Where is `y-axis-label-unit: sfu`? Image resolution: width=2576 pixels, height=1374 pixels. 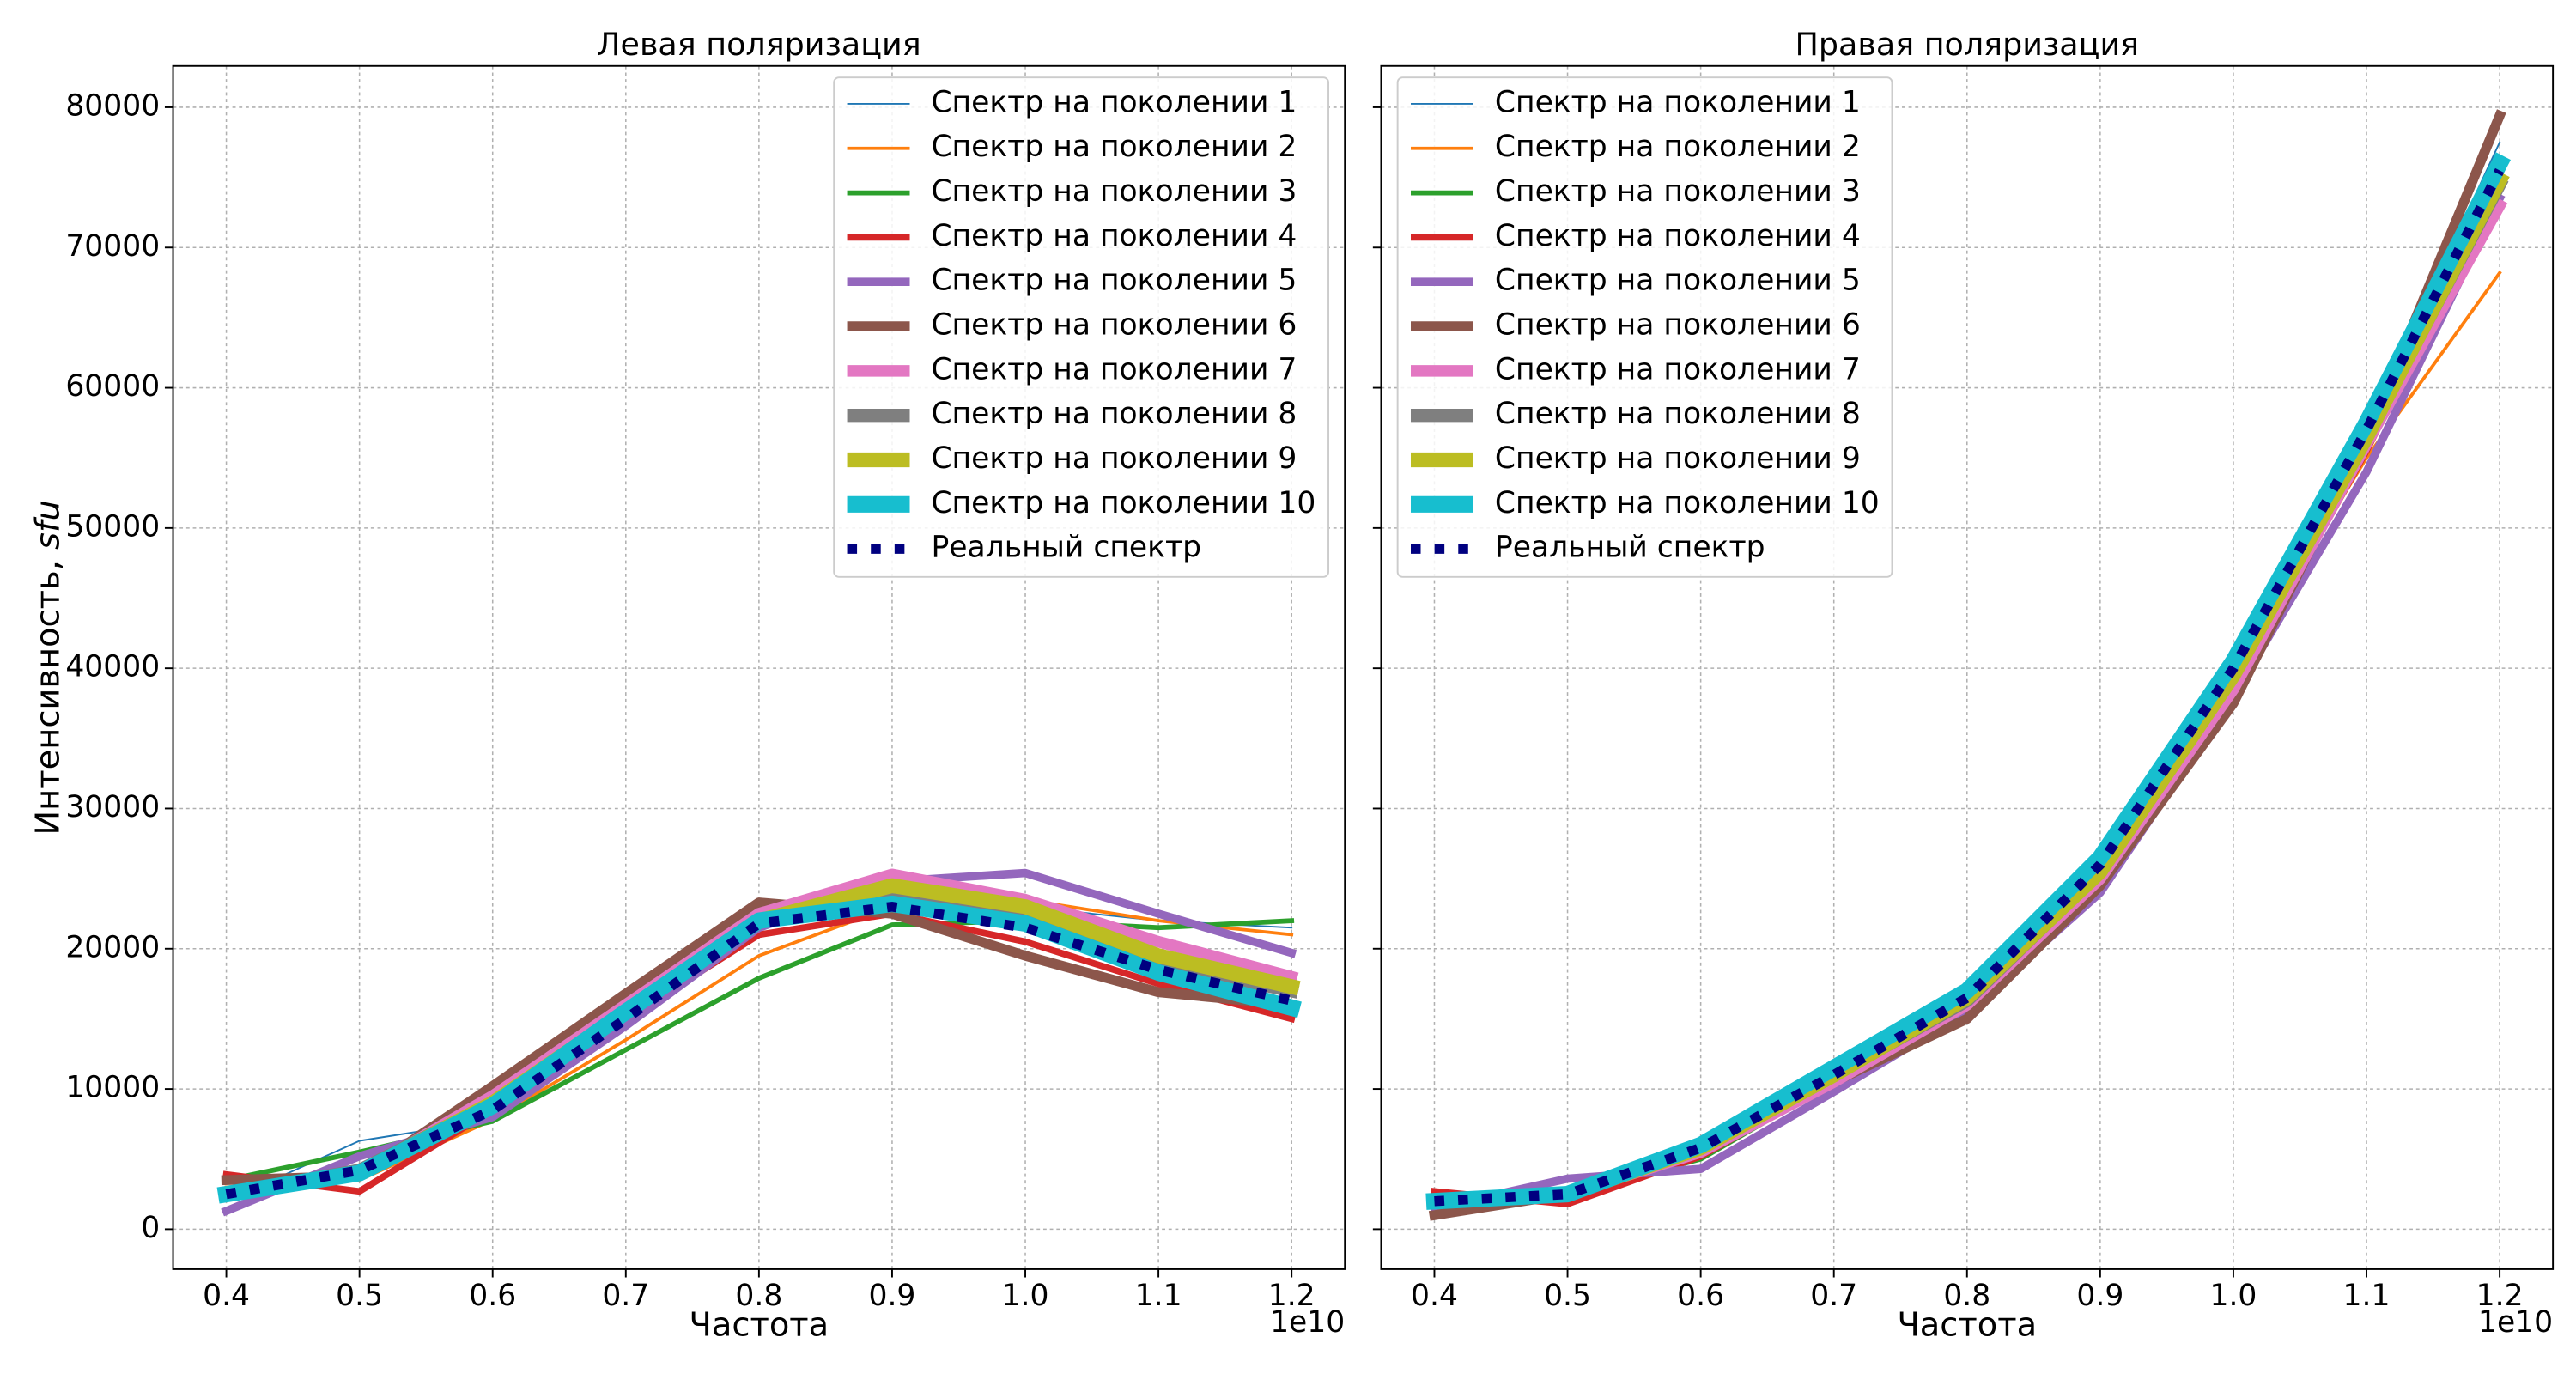 y-axis-label-unit: sfu is located at coordinates (48, 525).